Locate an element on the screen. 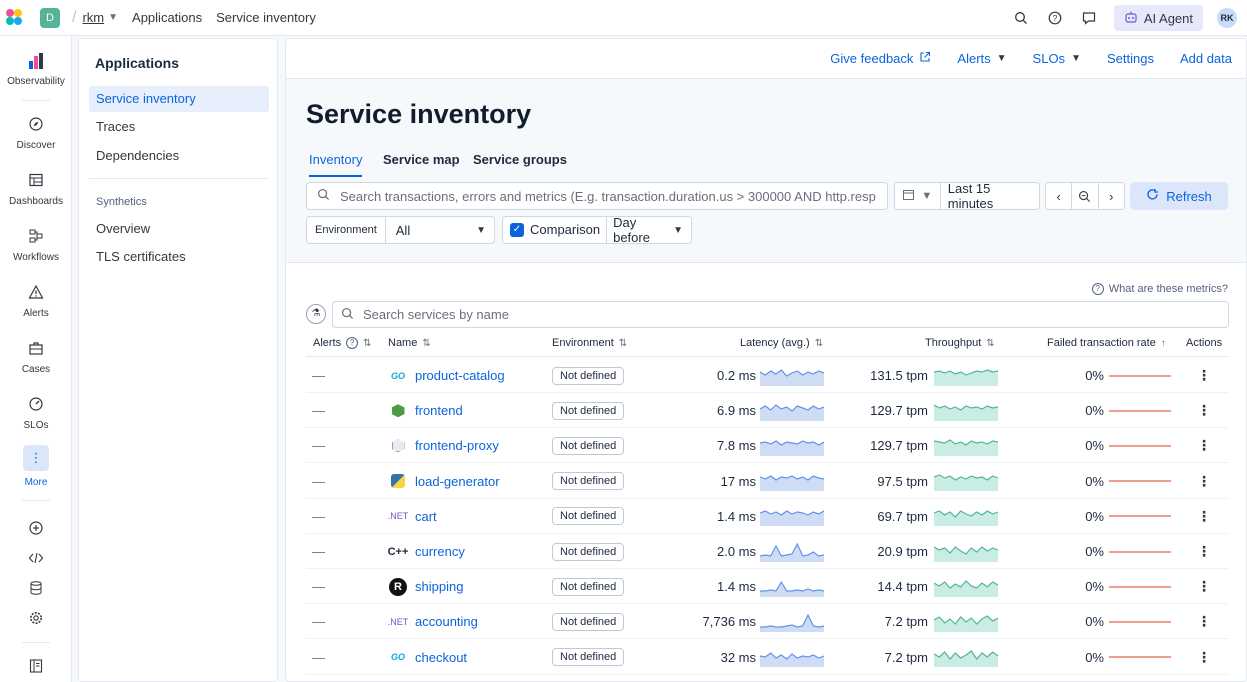 Image resolution: width=1247 pixels, height=682 pixels. rail-item-slos: SLOs is located at coordinates (36, 413).